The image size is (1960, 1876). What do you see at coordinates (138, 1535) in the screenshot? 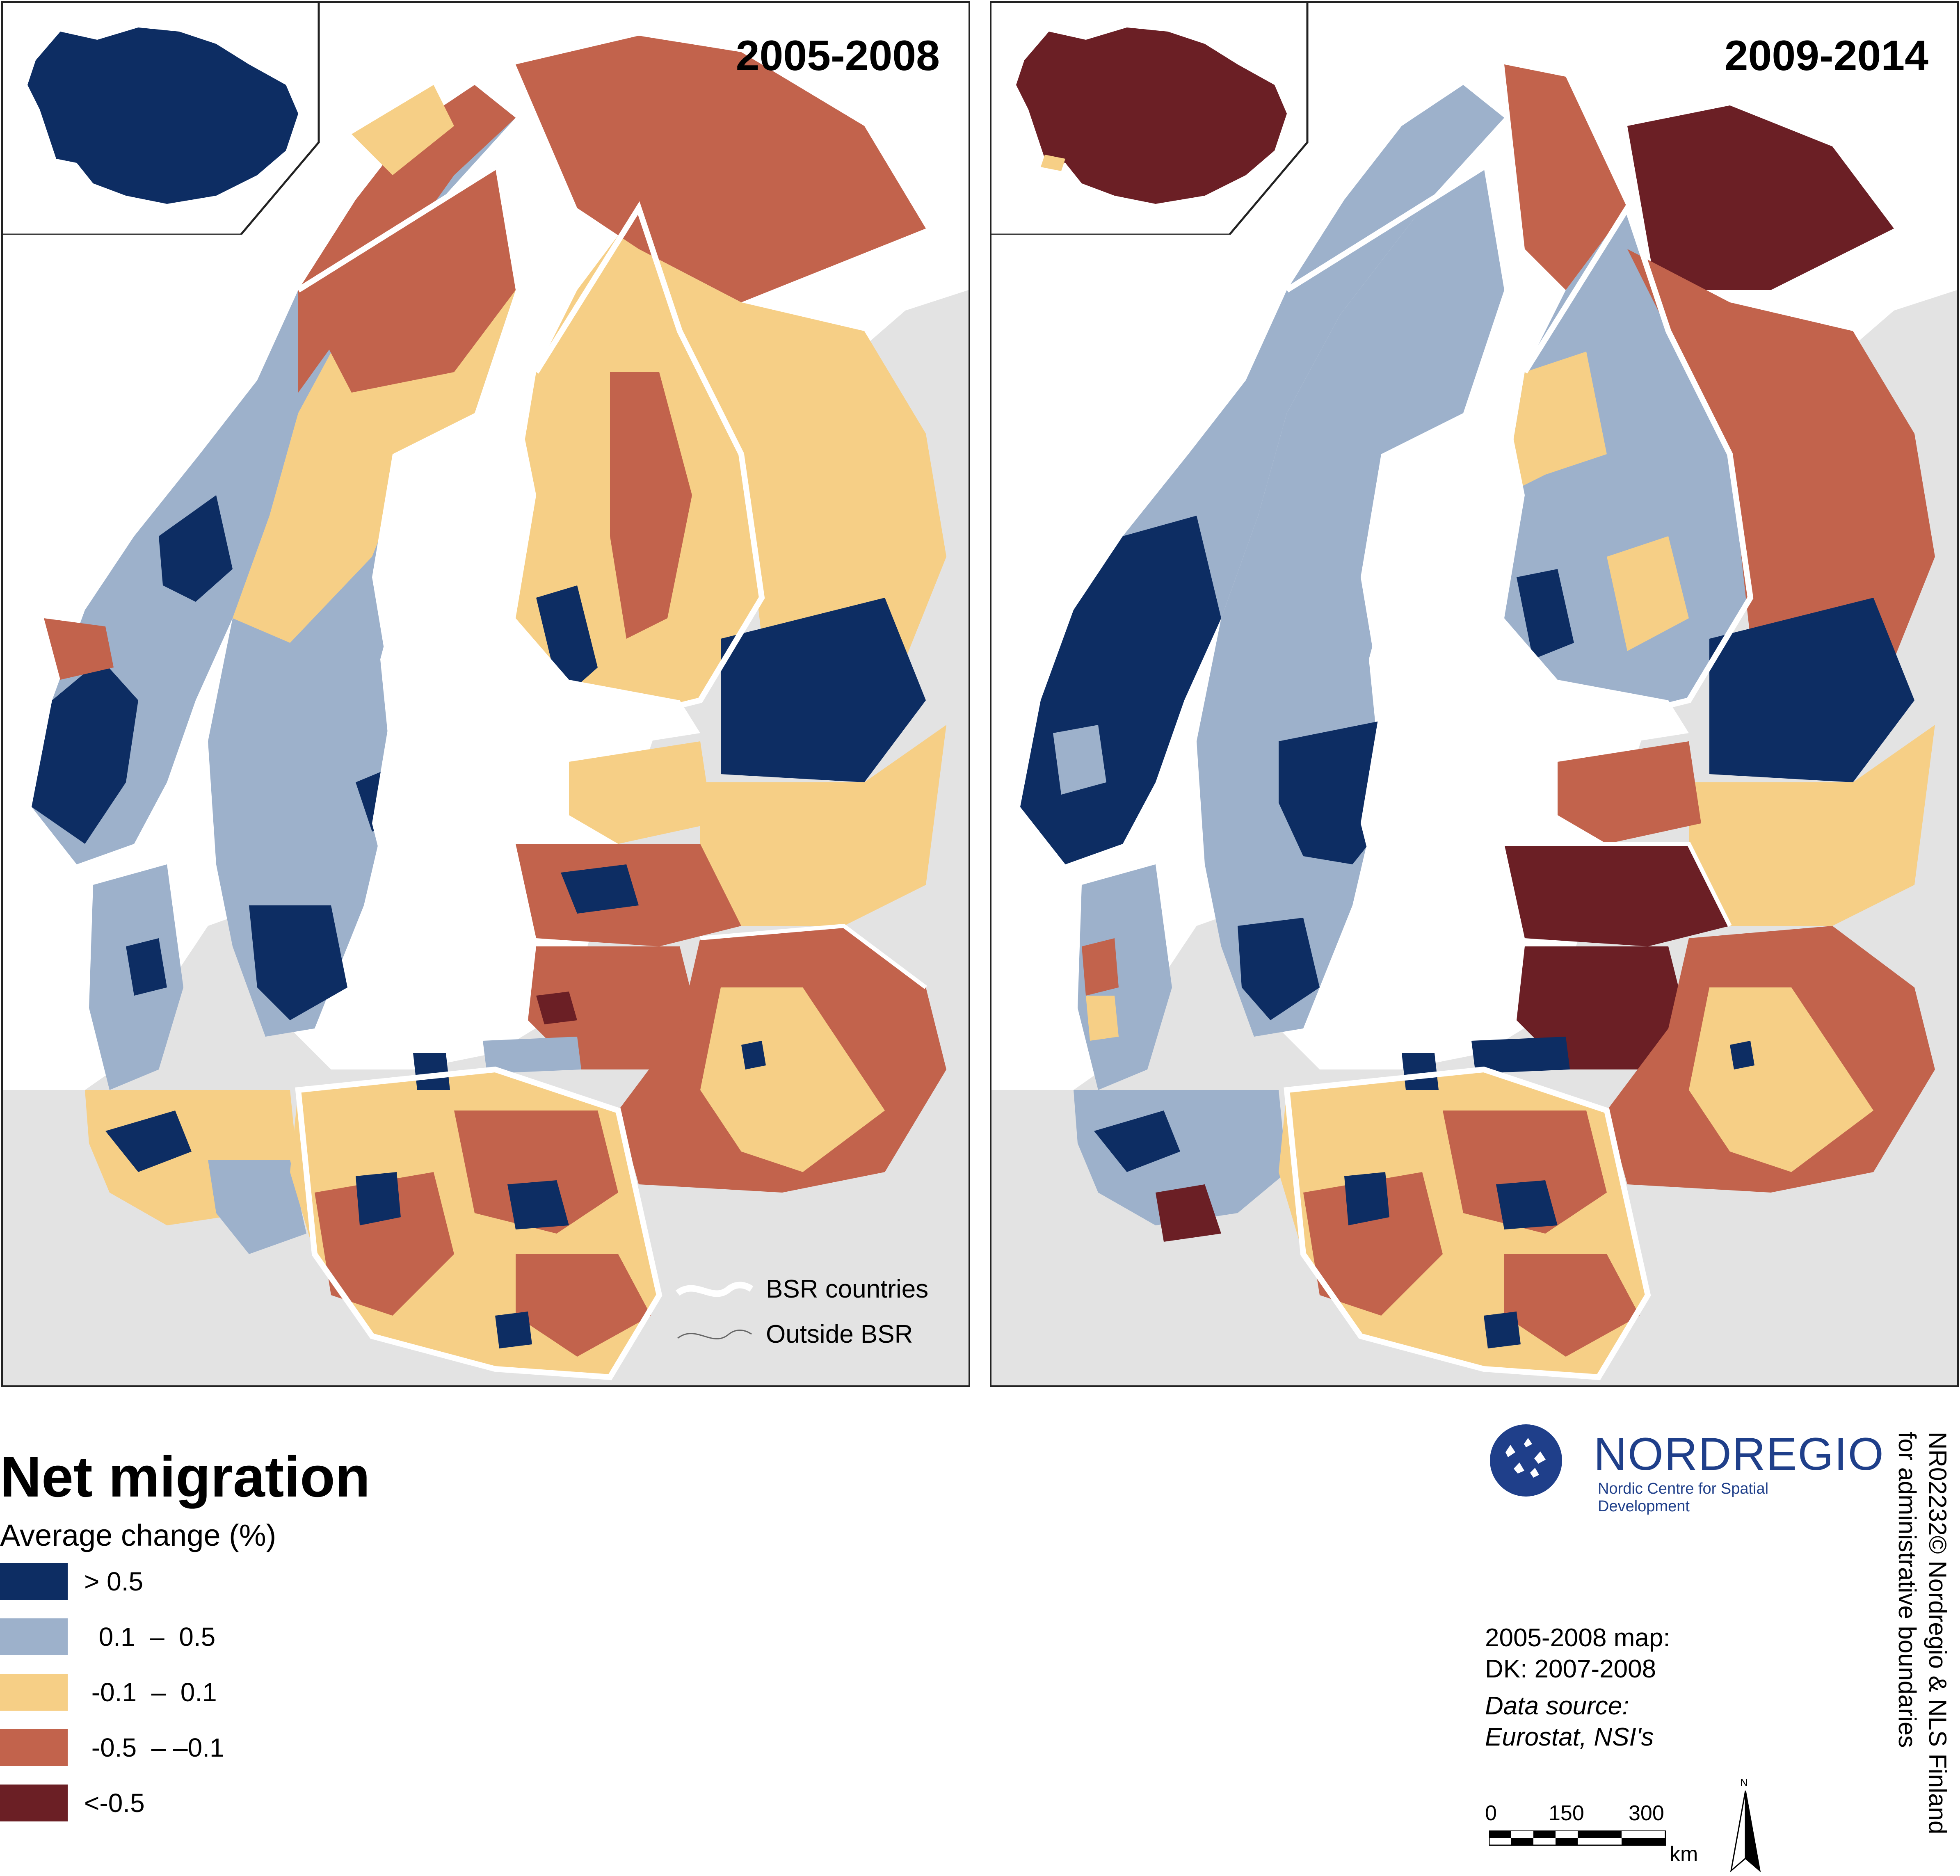
I see `legend-subtitle: Average change (%)` at bounding box center [138, 1535].